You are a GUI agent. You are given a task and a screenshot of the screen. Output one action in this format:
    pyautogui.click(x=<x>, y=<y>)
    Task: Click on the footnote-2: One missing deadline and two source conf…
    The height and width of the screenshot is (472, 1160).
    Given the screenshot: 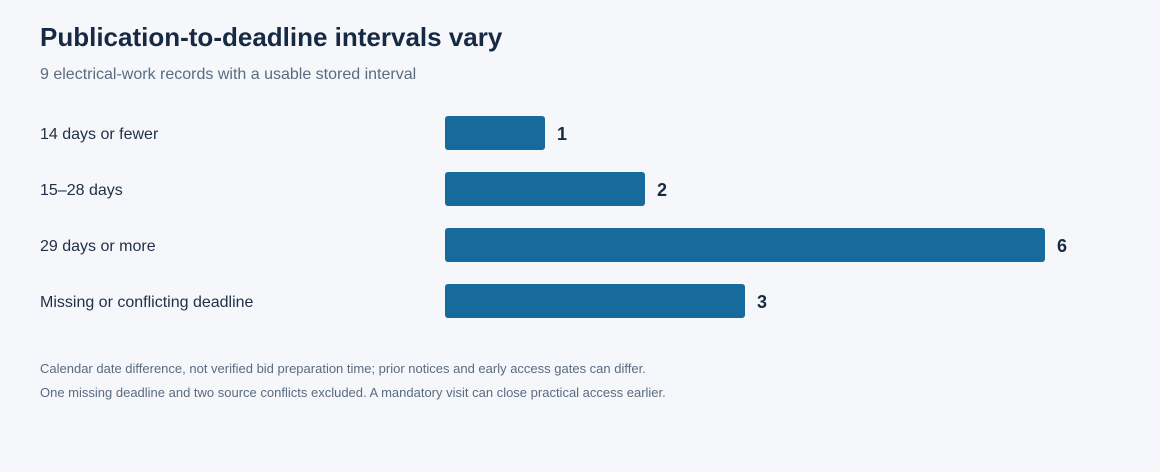 What is the action you would take?
    pyautogui.click(x=353, y=392)
    